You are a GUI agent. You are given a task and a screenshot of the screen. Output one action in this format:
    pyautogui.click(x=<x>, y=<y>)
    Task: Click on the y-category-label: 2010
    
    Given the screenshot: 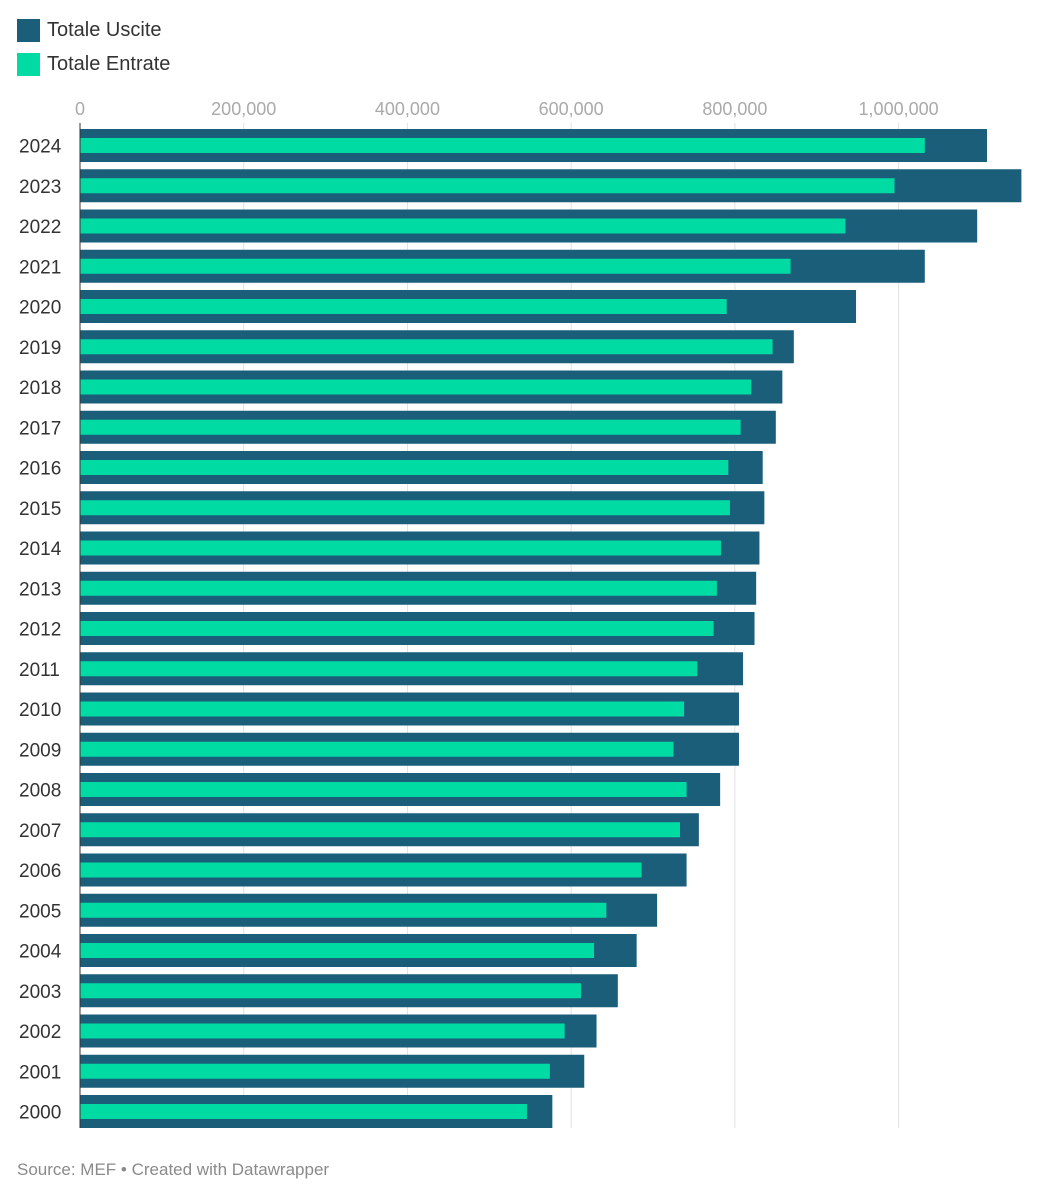 What is the action you would take?
    pyautogui.click(x=40, y=710)
    